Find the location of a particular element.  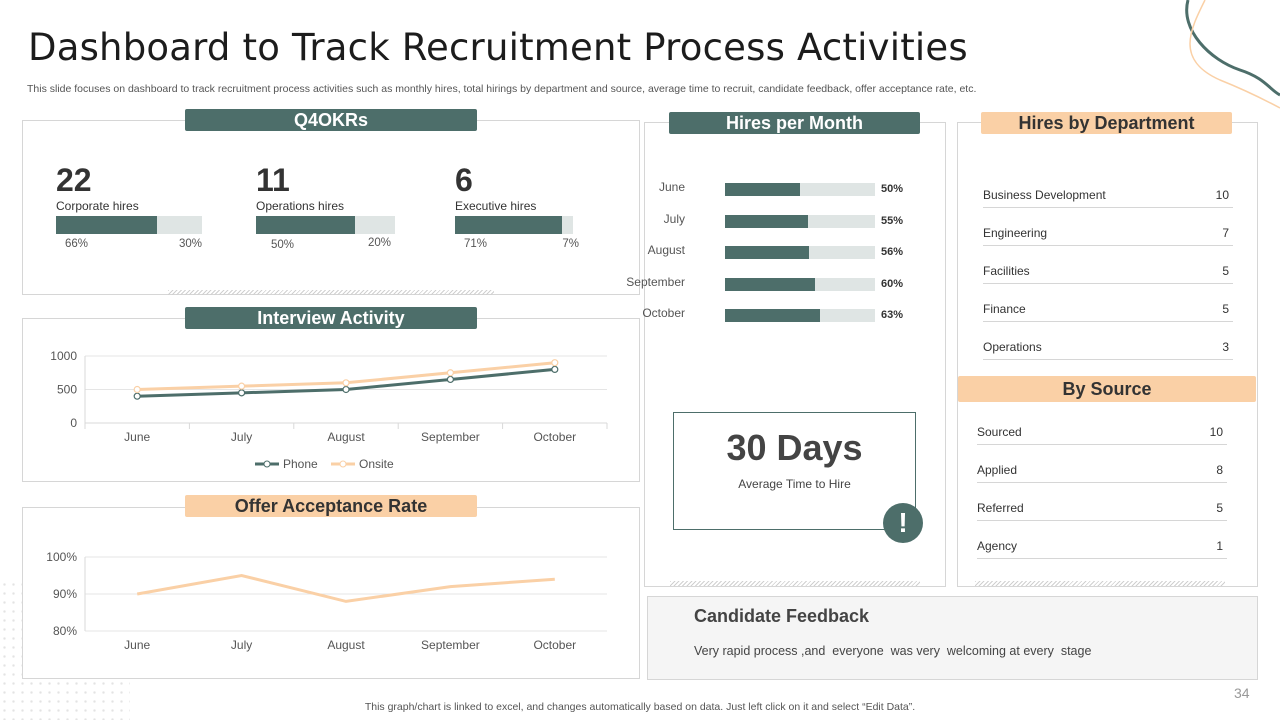

hires-month-pct: 55% is located at coordinates (892, 220).